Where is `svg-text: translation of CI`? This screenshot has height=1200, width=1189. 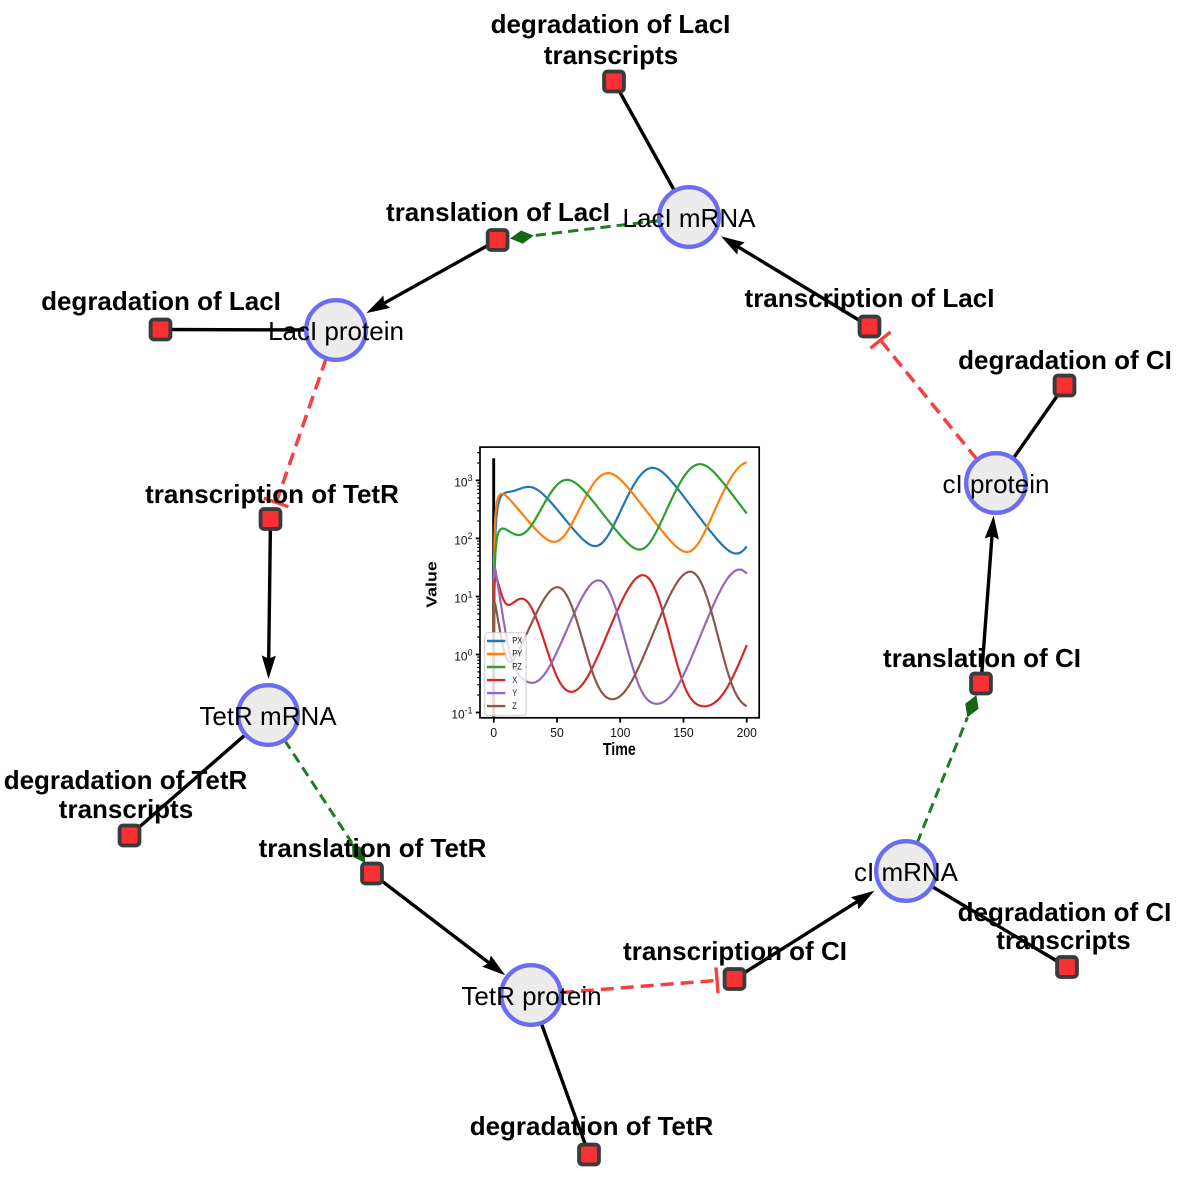
svg-text: translation of CI is located at coordinates (982, 658).